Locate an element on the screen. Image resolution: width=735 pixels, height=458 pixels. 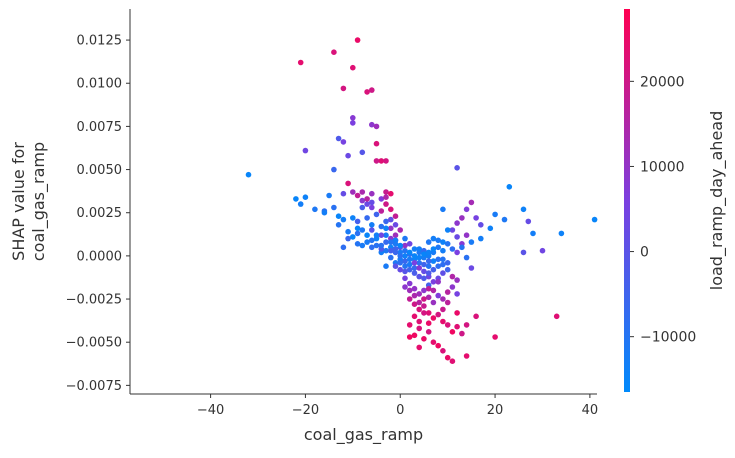
y-axis-label-line-2: coal_gas_ramp is located at coordinates (39, 201).